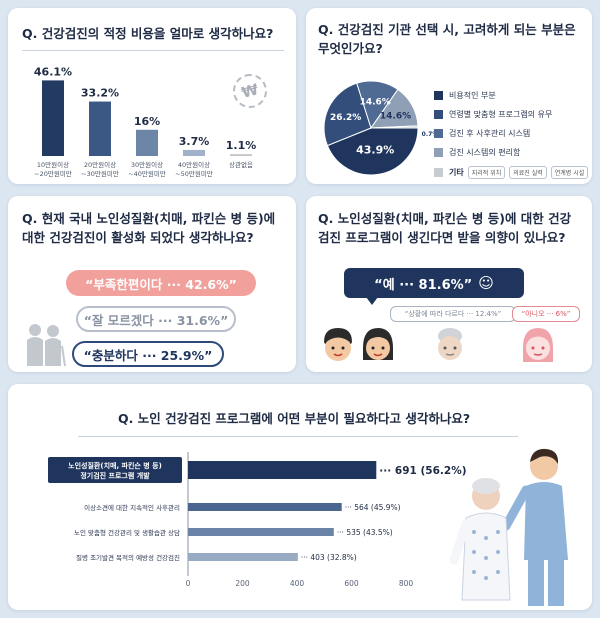 This screenshot has width=600, height=618. I want to click on q4-answer-depends: “상황에 따라 다르다 ··· 12.4%”, so click(453, 314).